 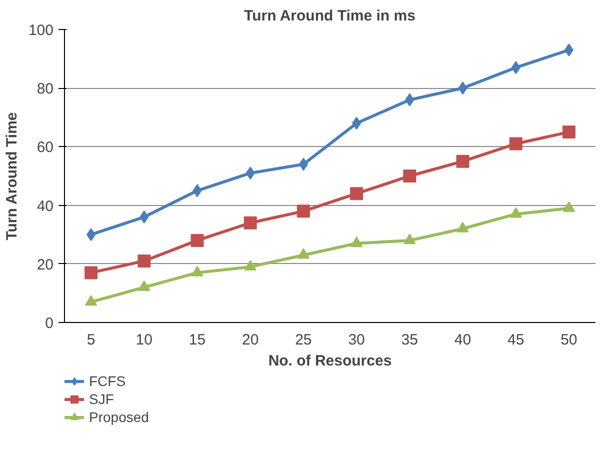 What do you see at coordinates (45, 265) in the screenshot?
I see `y-tick-label: 20` at bounding box center [45, 265].